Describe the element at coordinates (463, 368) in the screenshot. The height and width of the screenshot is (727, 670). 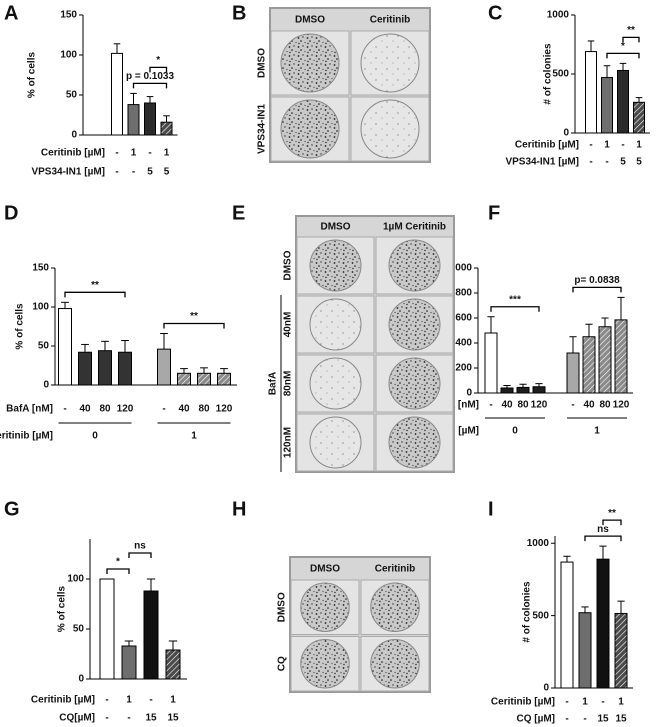
I see `y-tick-label: 200` at that location.